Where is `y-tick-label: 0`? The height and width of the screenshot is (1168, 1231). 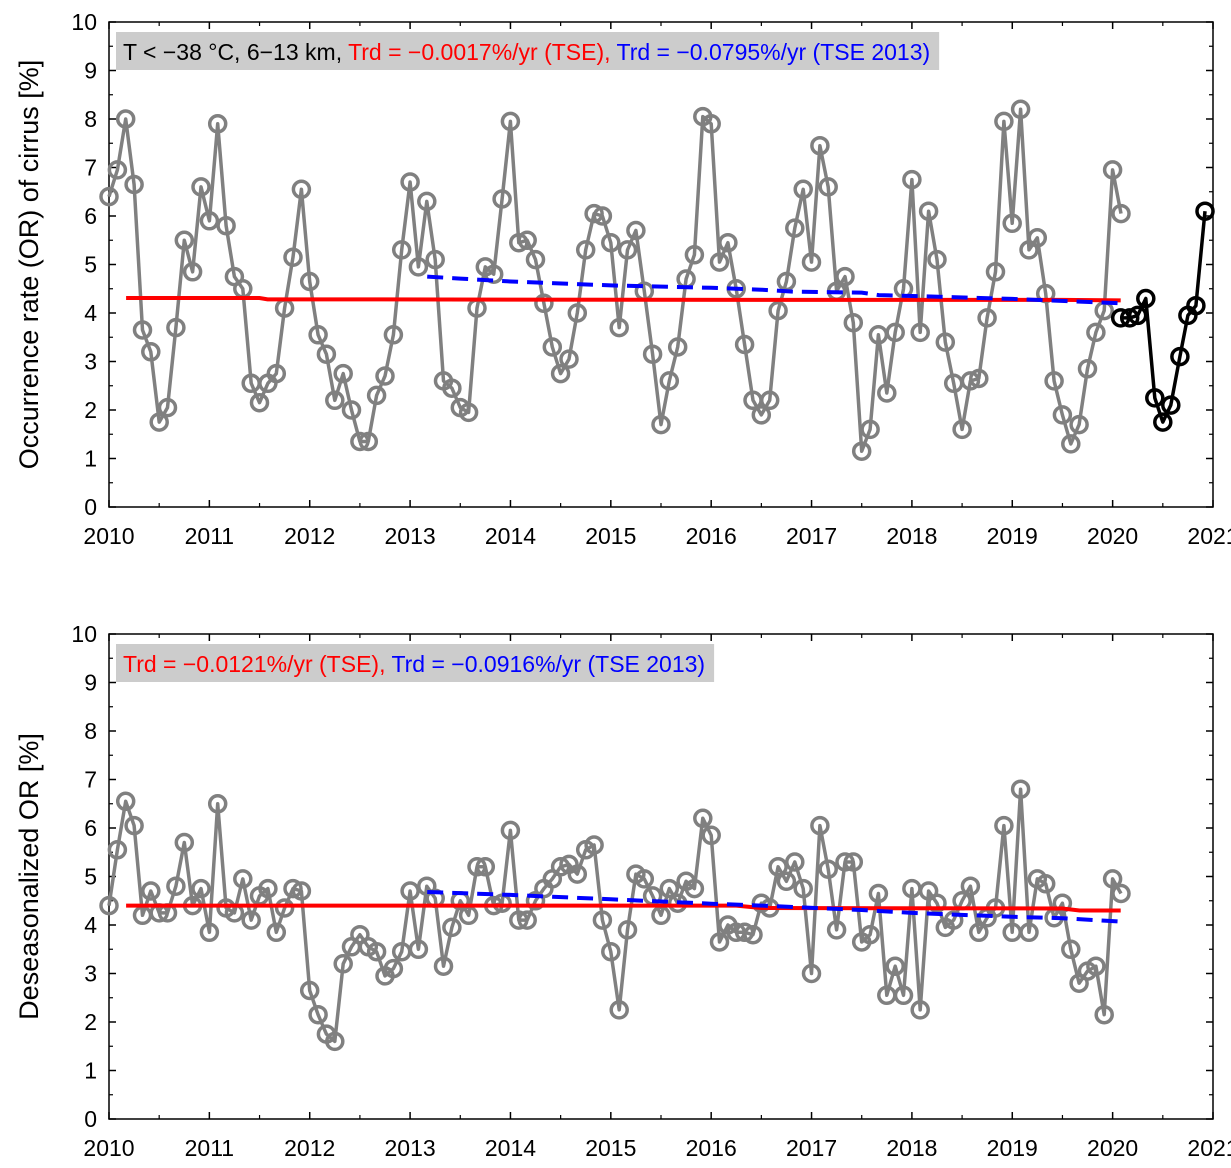
y-tick-label: 0 is located at coordinates (90, 1119).